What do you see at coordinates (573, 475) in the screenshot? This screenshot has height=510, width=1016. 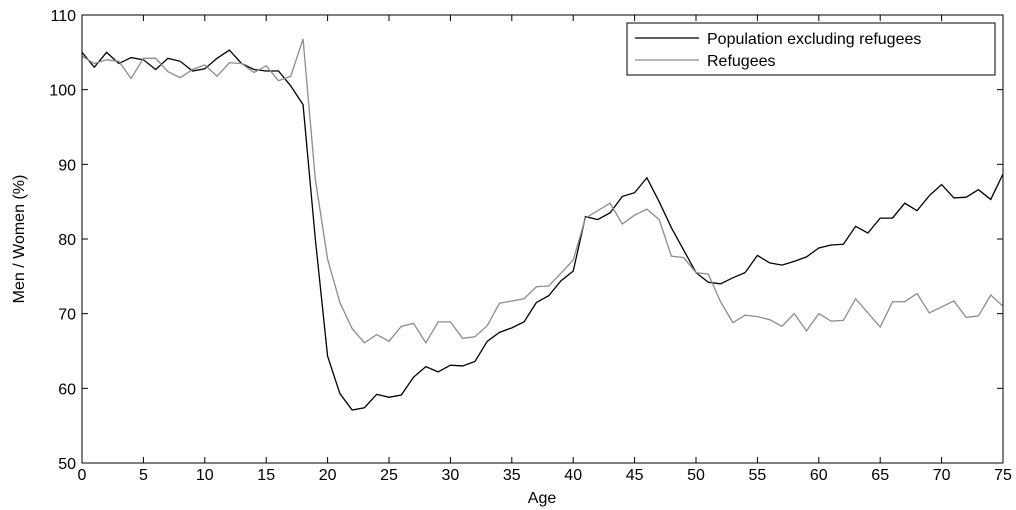 I see `x-tick-label: 40` at bounding box center [573, 475].